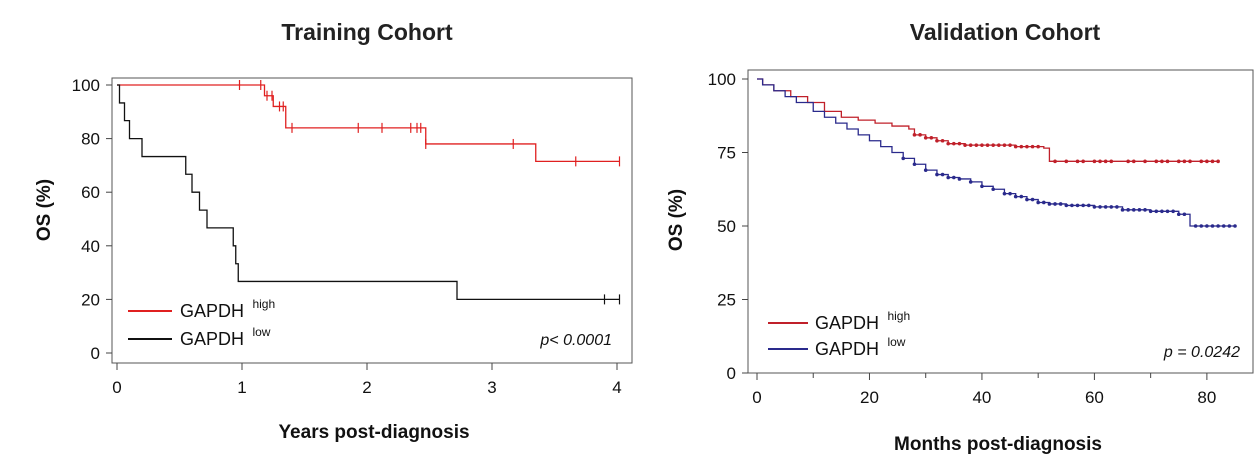  What do you see at coordinates (616, 387) in the screenshot?
I see `x-tick-label: 4` at bounding box center [616, 387].